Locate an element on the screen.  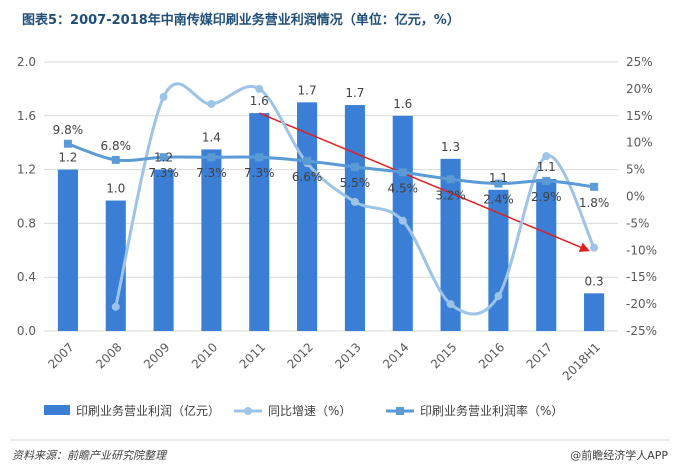
bar-value-label: 0.3 is located at coordinates (594, 281).